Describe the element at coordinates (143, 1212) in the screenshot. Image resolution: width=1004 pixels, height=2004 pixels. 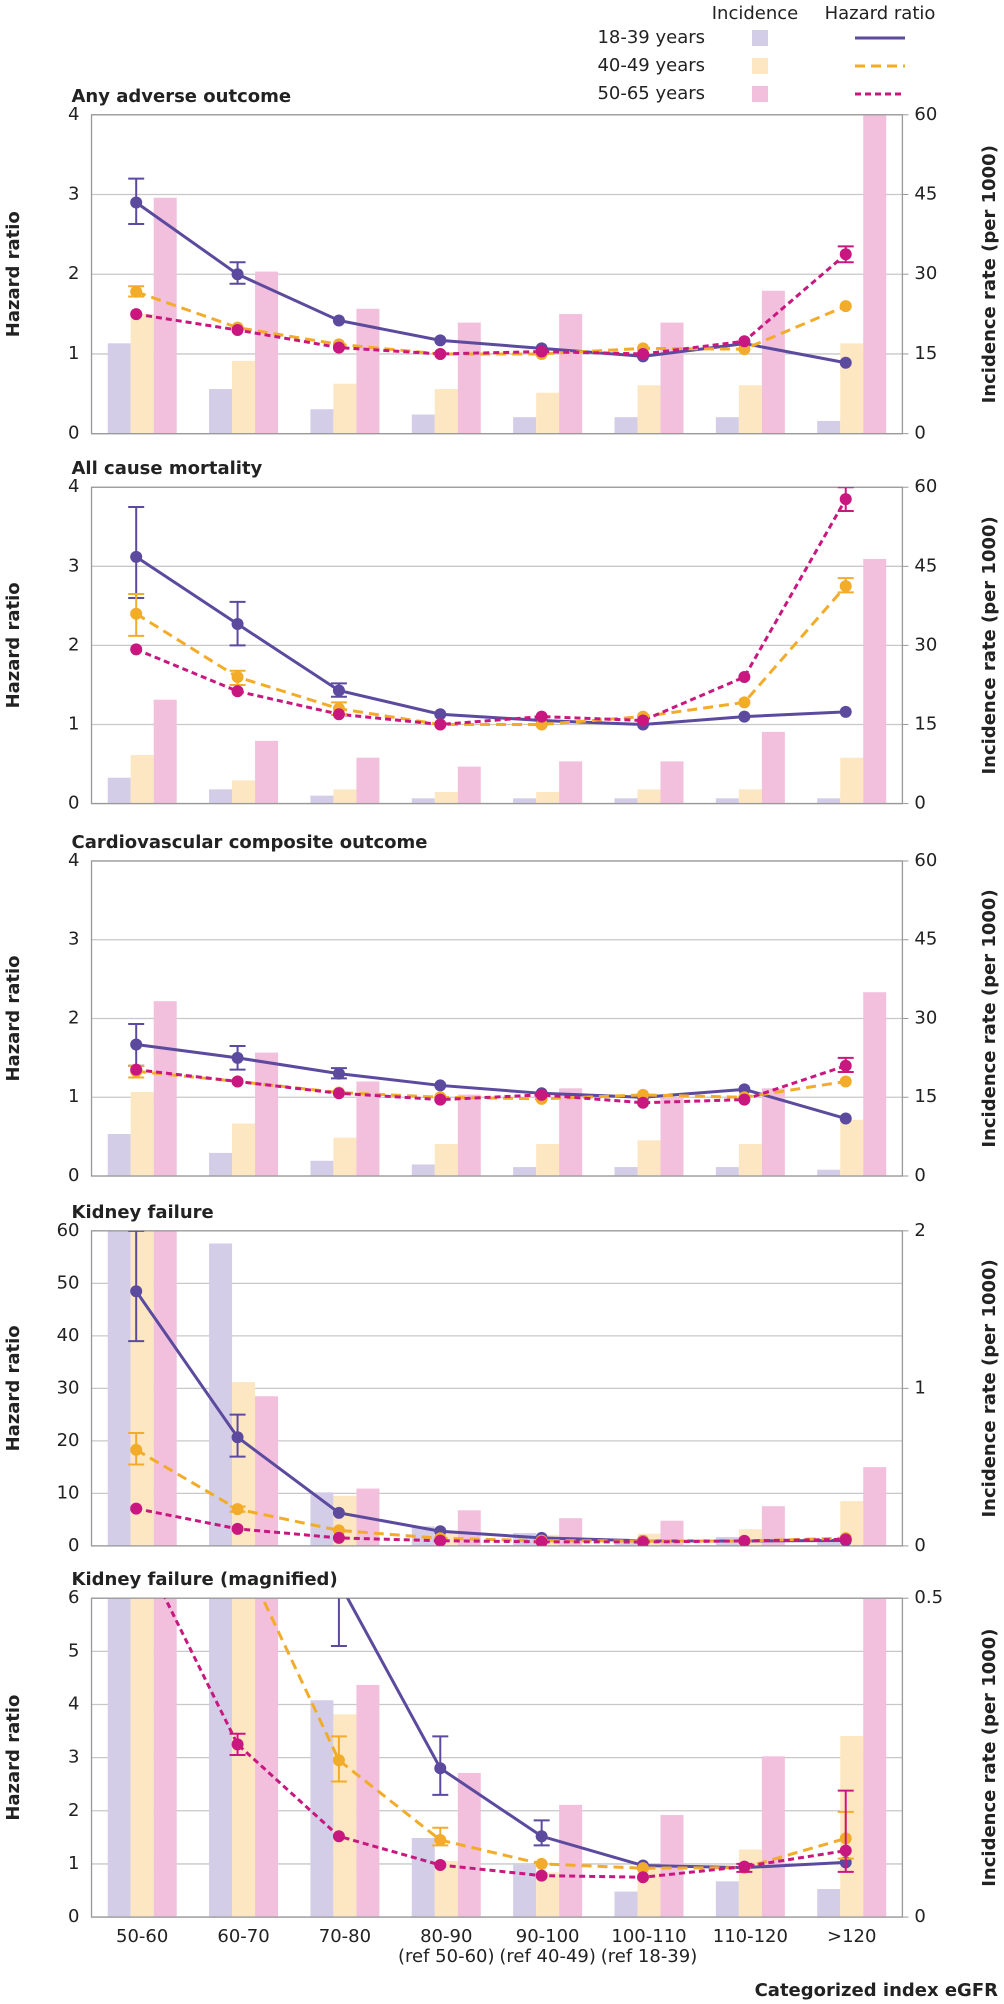
I see `panel-title: Kidney failure` at that location.